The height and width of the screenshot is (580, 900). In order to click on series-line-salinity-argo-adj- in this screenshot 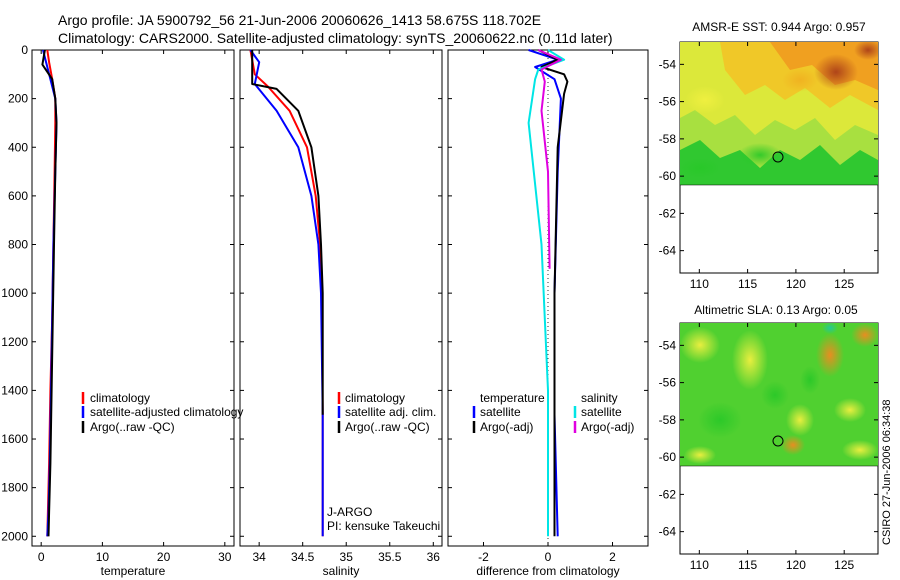, I will do `click(549, 159)`.